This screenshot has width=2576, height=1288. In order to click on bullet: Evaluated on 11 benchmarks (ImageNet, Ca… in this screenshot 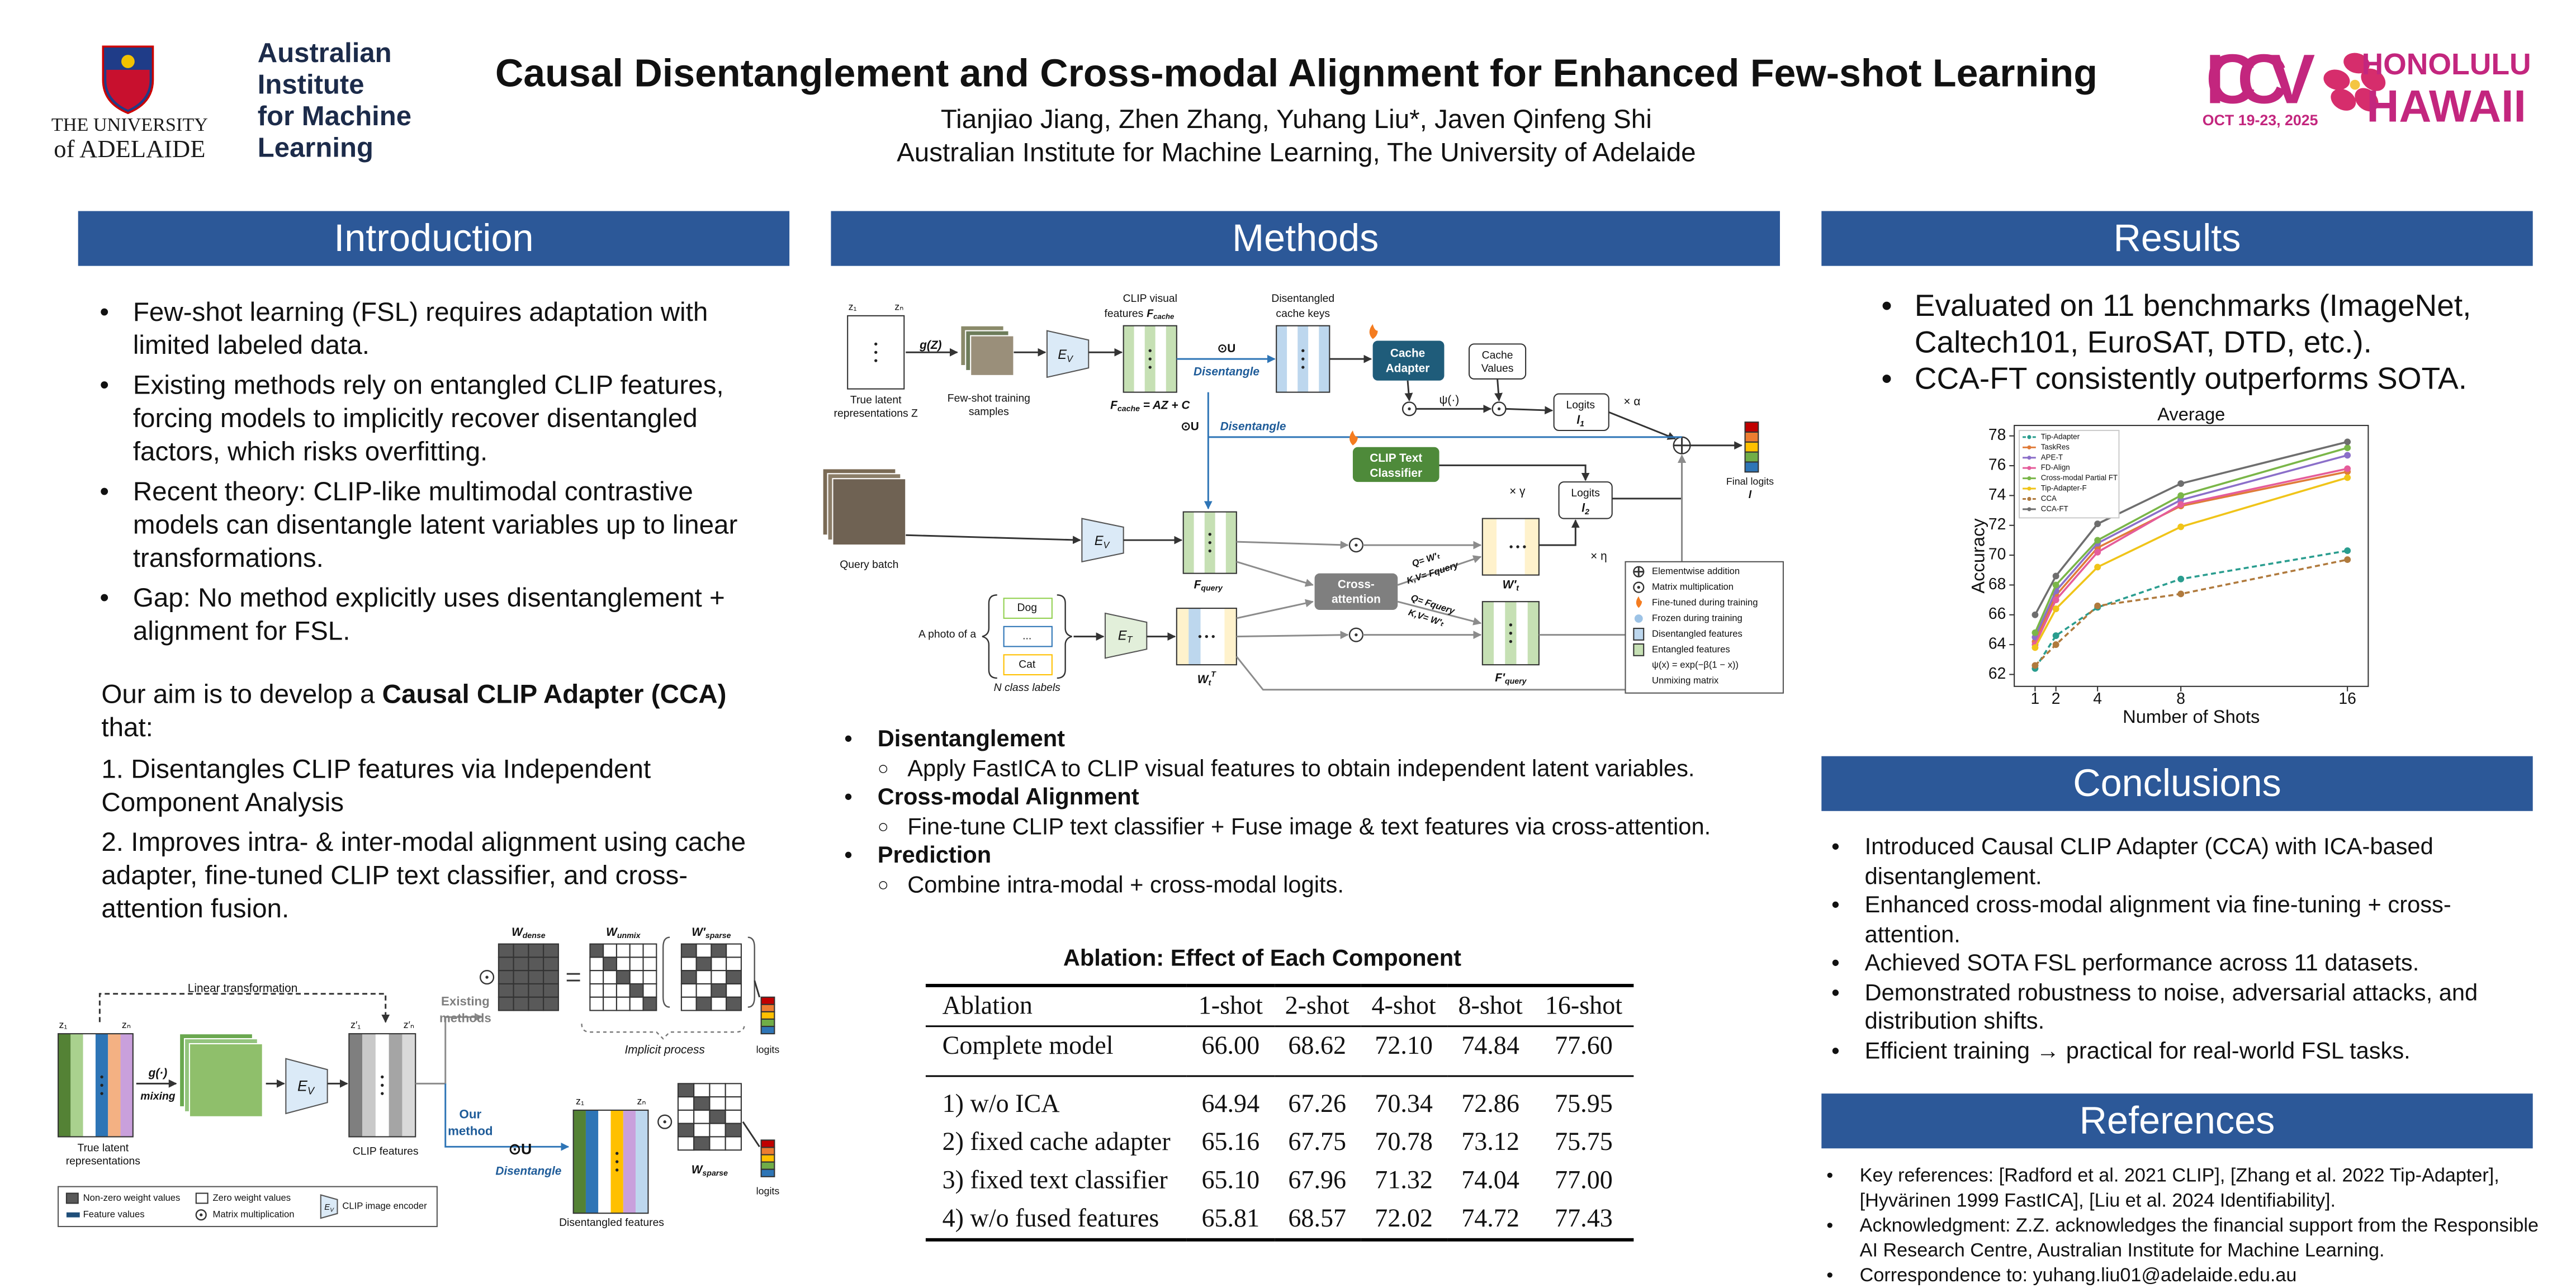, I will do `click(2198, 324)`.